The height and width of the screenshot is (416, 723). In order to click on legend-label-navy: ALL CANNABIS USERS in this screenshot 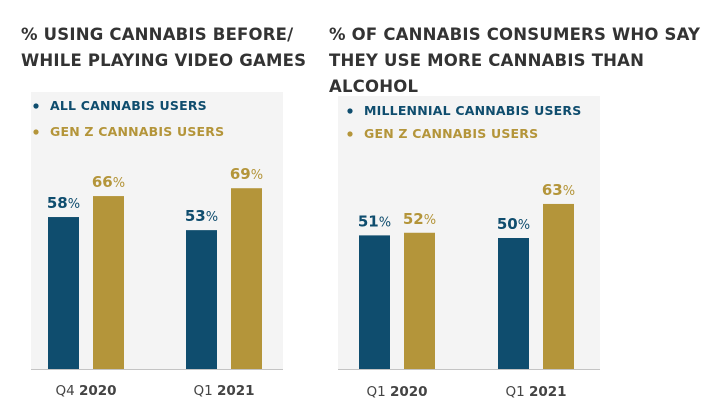, I will do `click(128, 105)`.